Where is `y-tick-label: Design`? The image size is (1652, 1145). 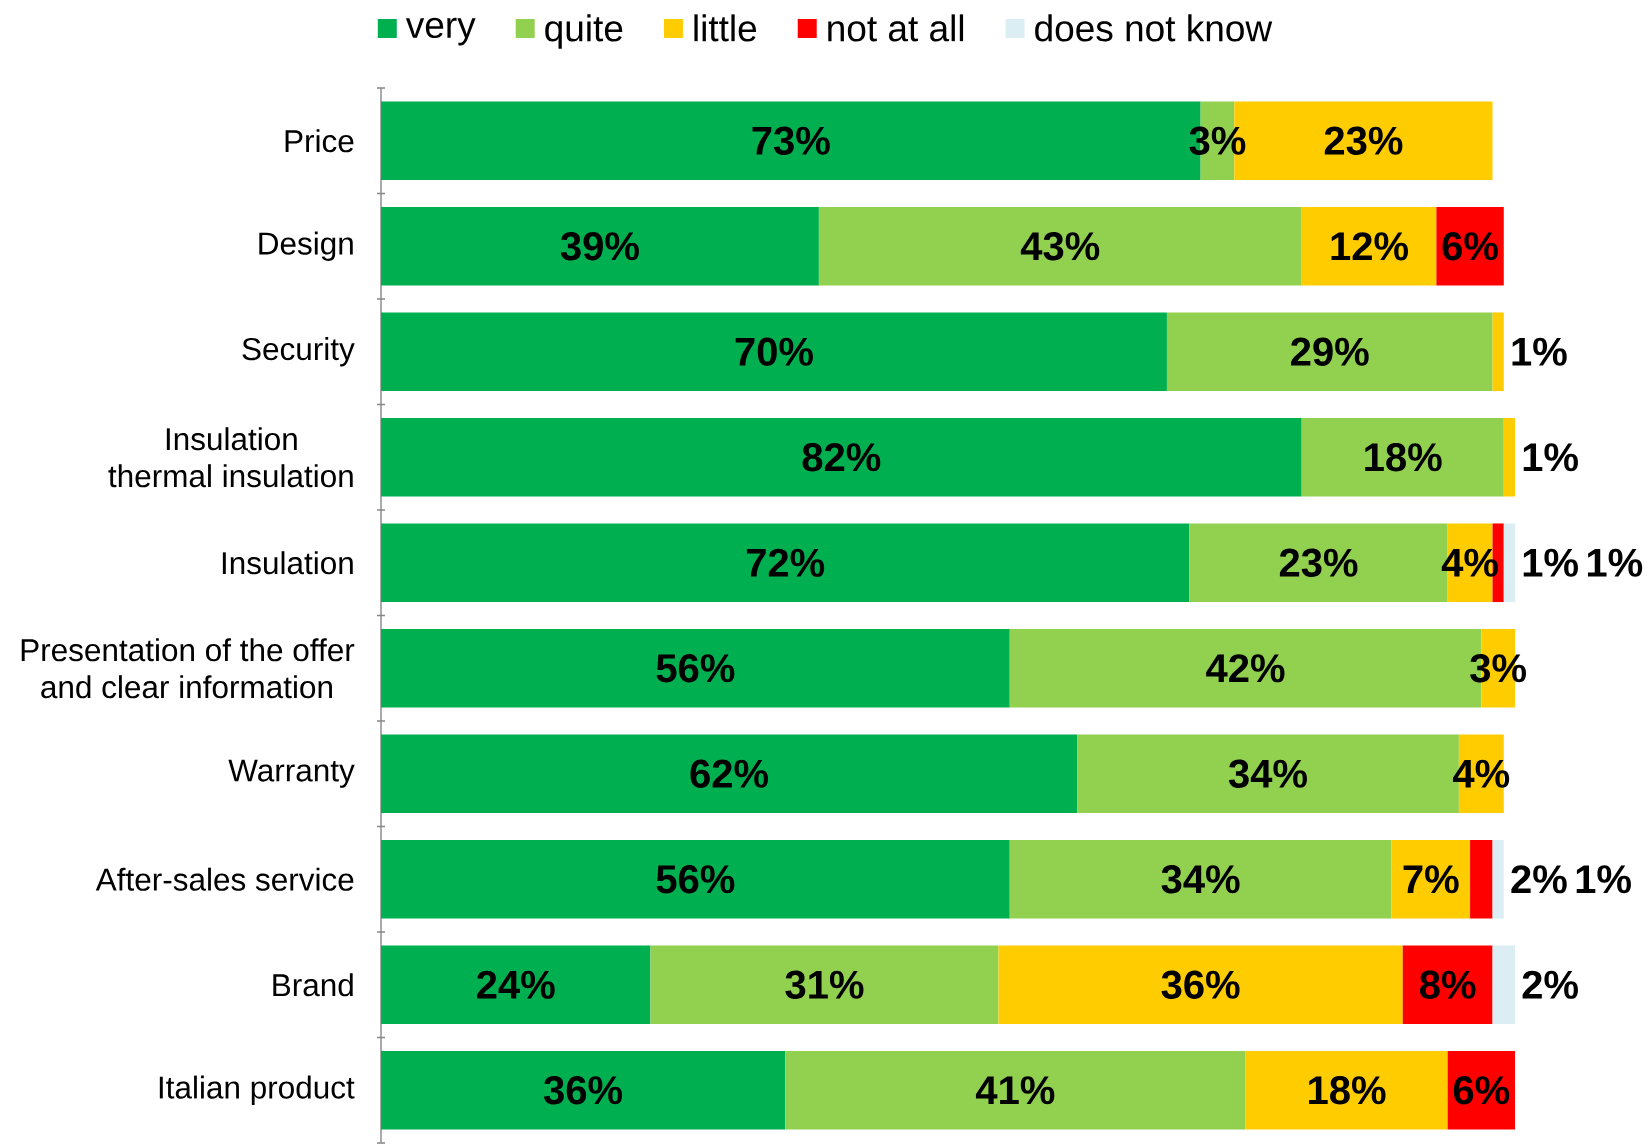
y-tick-label: Design is located at coordinates (306, 246).